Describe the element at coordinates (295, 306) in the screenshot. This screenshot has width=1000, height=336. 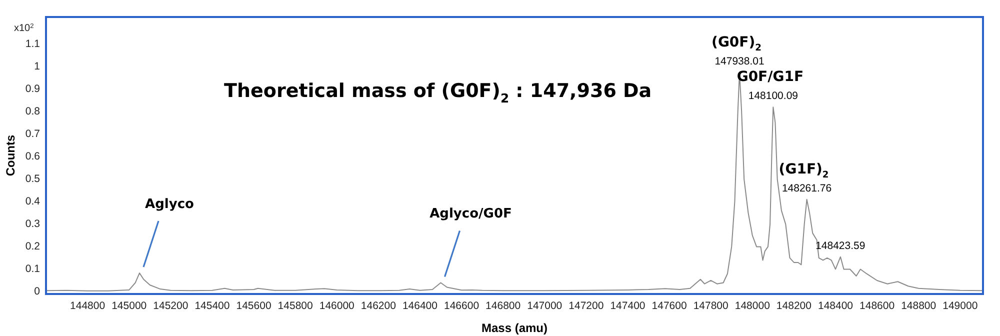
I see `x-tick-label: 145800` at that location.